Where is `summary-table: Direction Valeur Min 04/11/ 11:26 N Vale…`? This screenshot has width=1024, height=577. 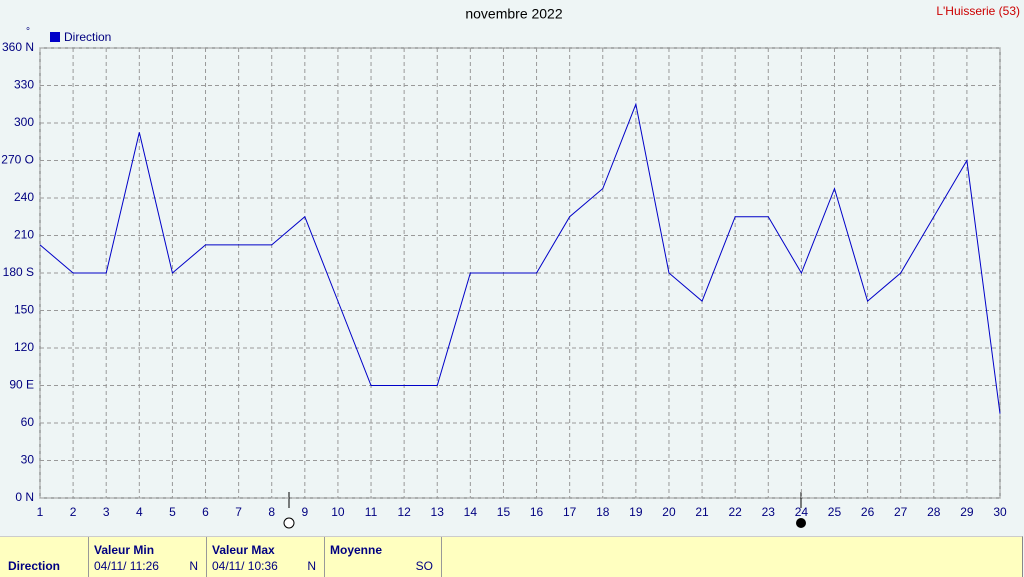
summary-table: Direction Valeur Min 04/11/ 11:26 N Vale… is located at coordinates (511, 556).